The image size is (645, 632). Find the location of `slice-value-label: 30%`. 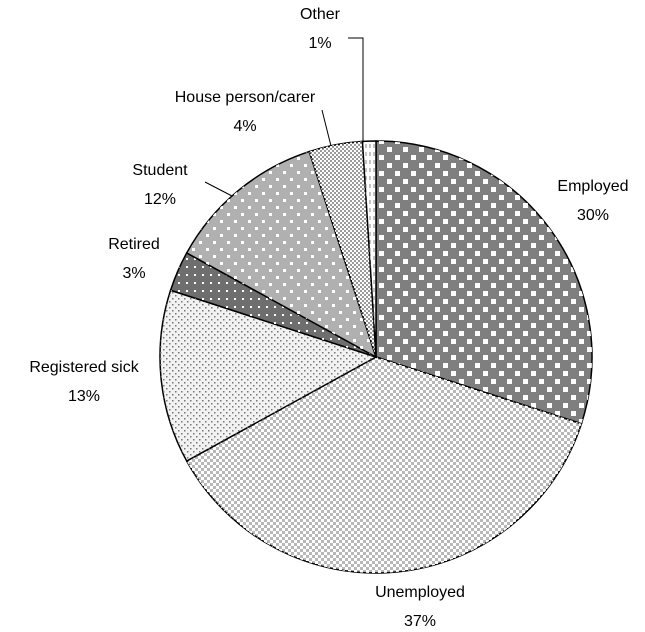

slice-value-label: 30% is located at coordinates (593, 215).